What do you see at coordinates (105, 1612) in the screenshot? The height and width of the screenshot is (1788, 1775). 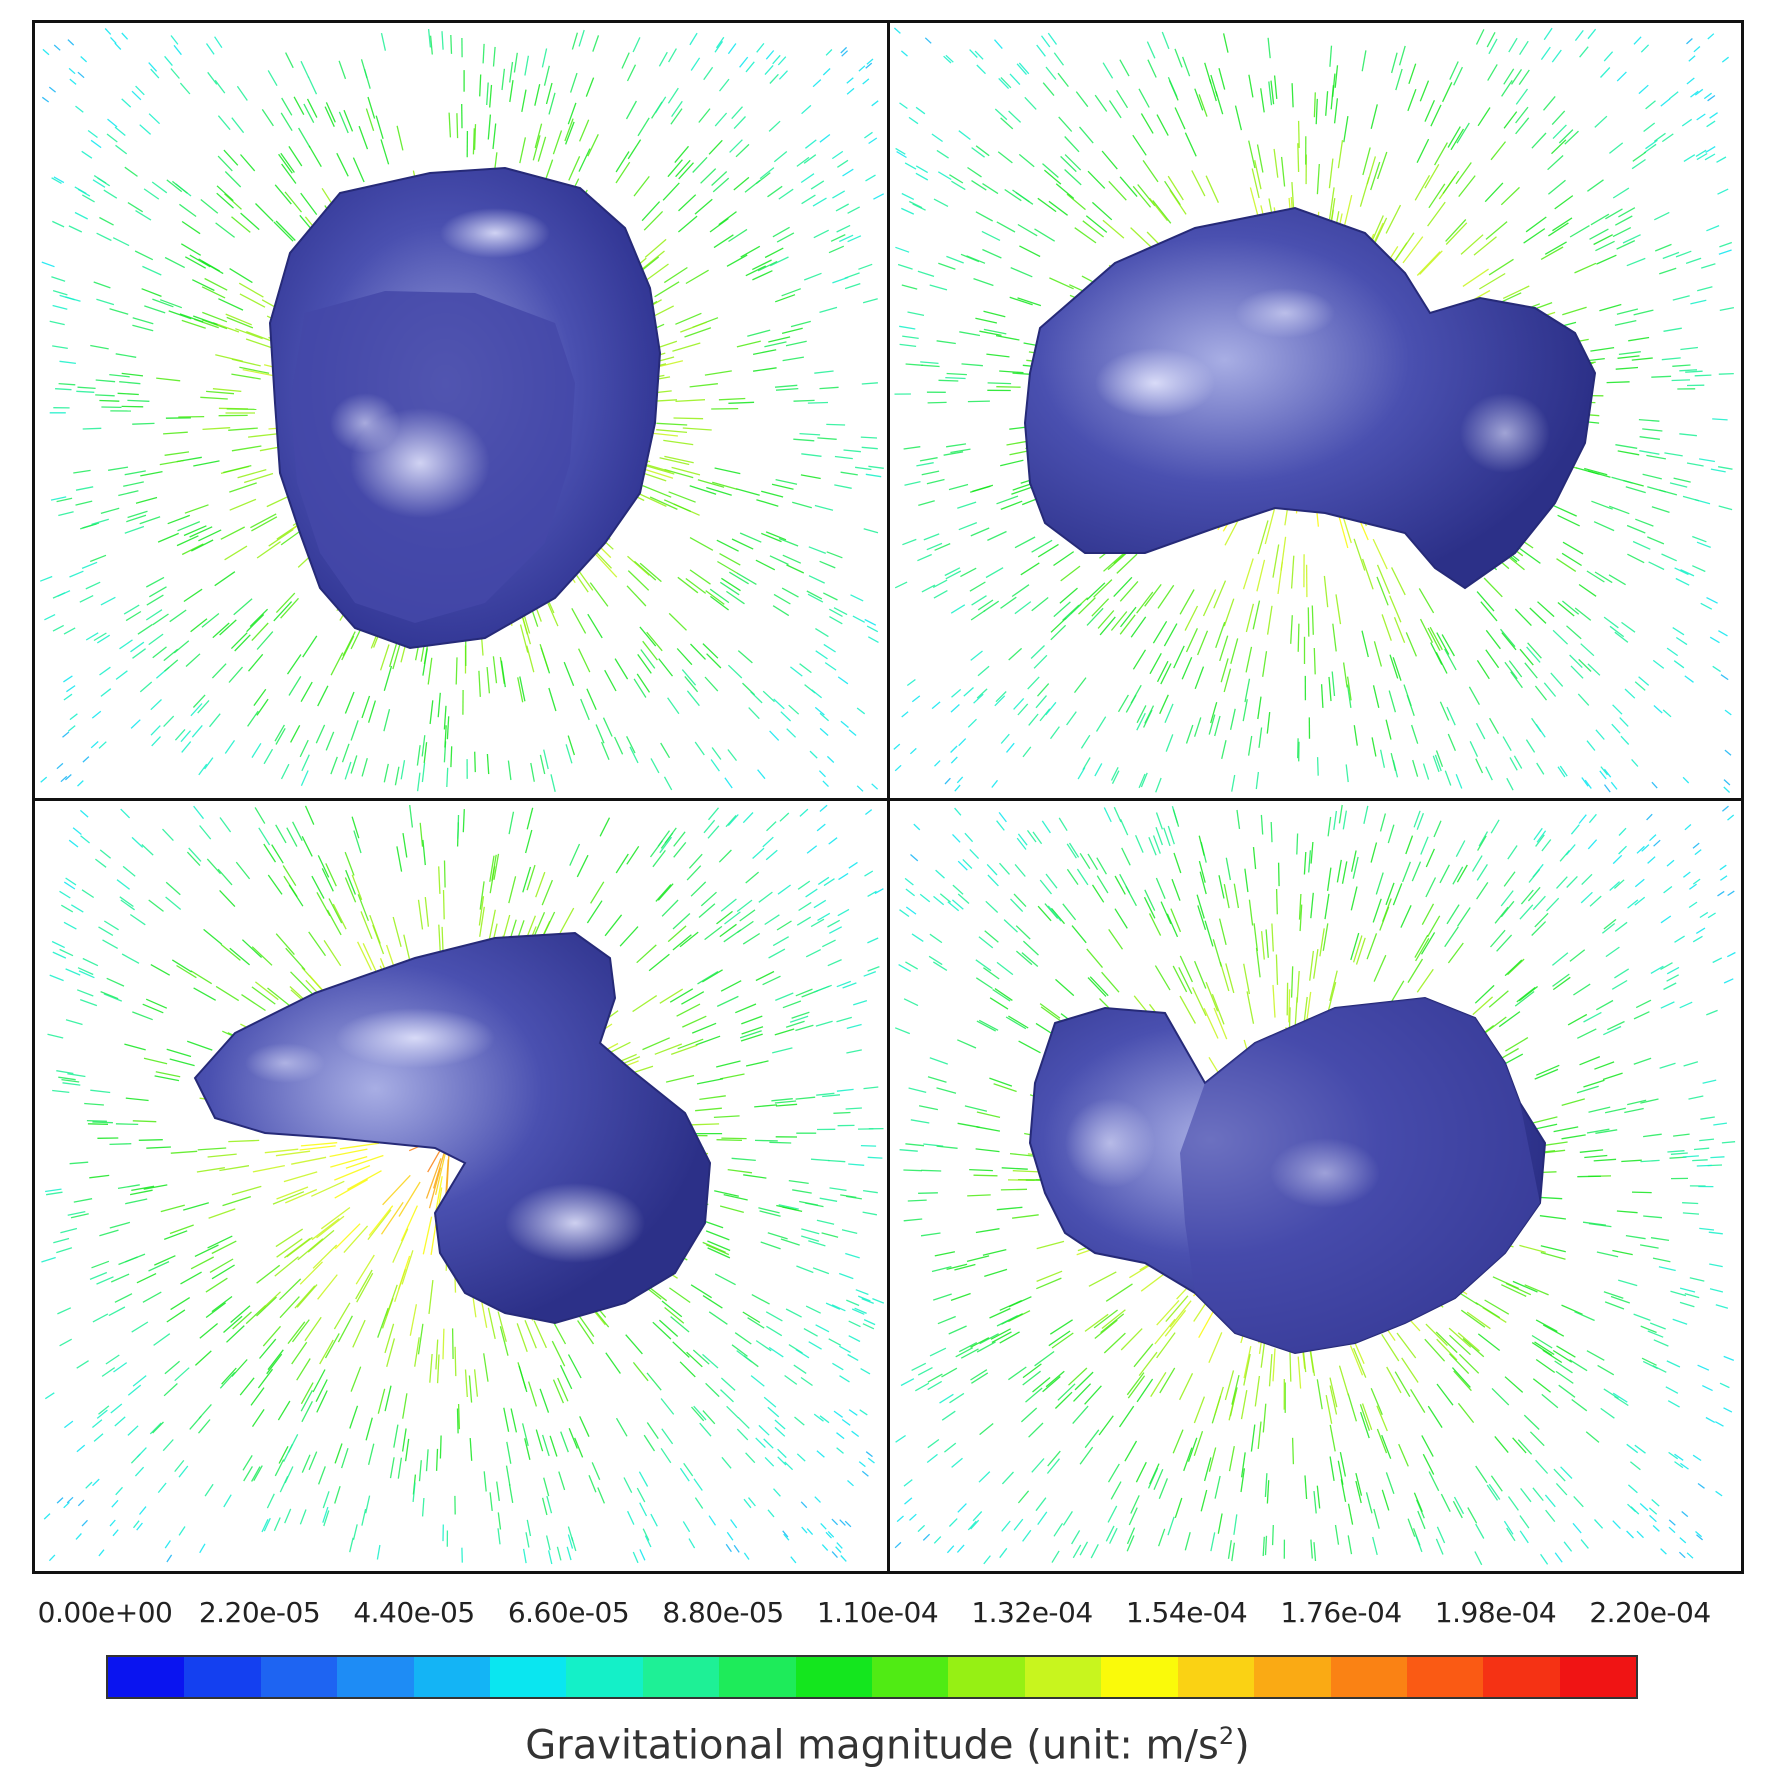 I see `colorbar-tick-label: 0.00e+00` at bounding box center [105, 1612].